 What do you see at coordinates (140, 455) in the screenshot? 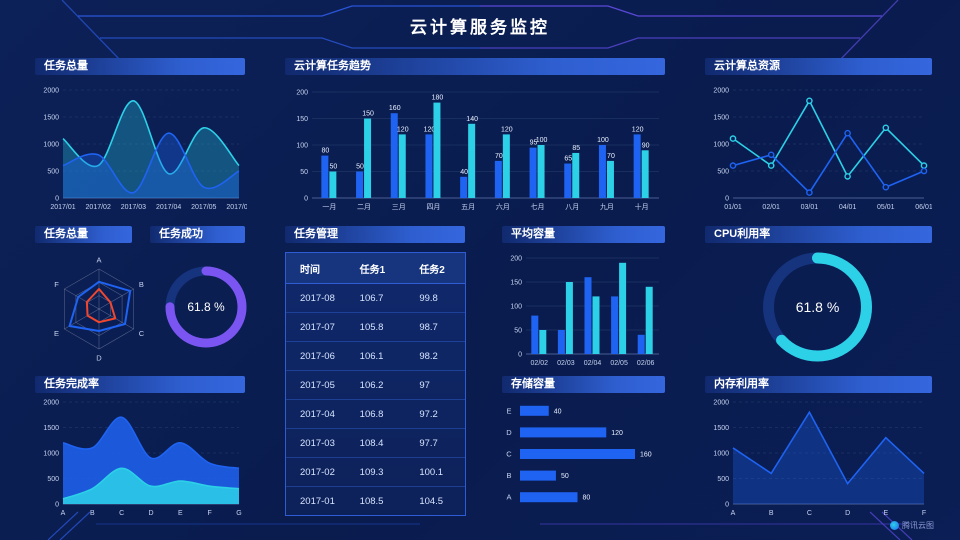
I see `chart-completion: 0 500 1000 1500 2000 A B C D E F G` at bounding box center [140, 455].